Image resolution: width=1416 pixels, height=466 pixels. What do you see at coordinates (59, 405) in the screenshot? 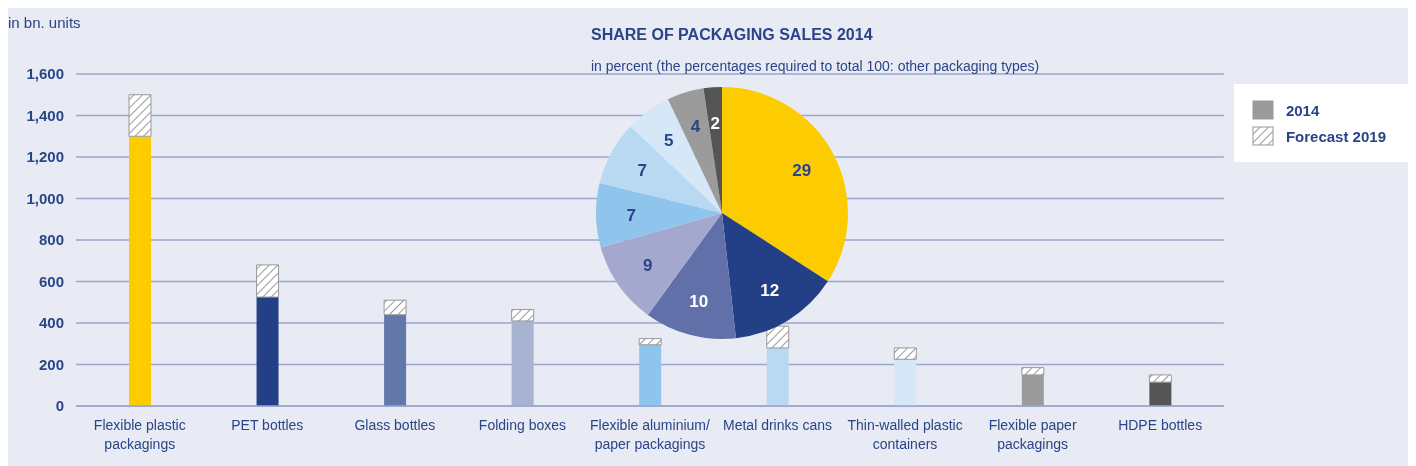
I see `y-tick-label: 0` at bounding box center [59, 405].